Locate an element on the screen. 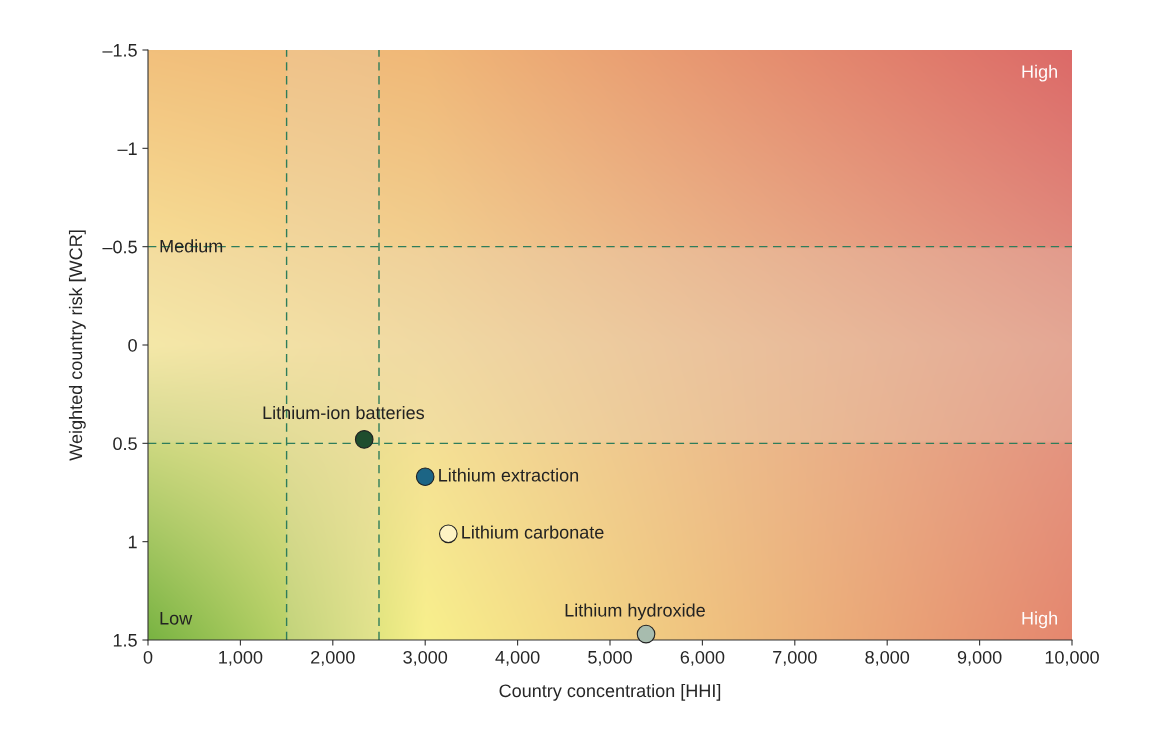 The height and width of the screenshot is (731, 1171). x-tick-label: 2,000 is located at coordinates (333, 658).